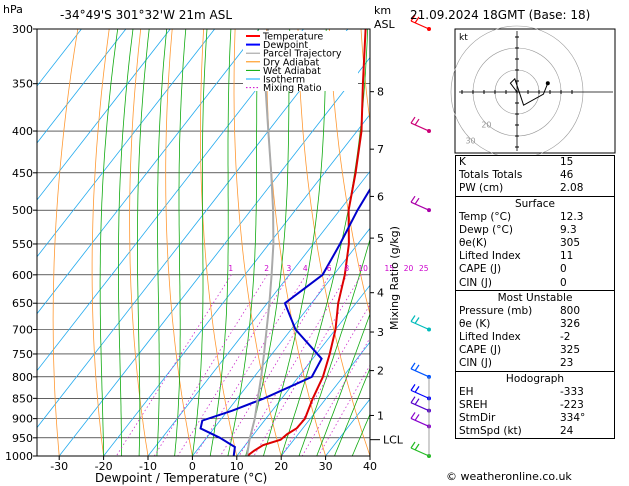  I want to click on index-value: 46, so click(567, 175).